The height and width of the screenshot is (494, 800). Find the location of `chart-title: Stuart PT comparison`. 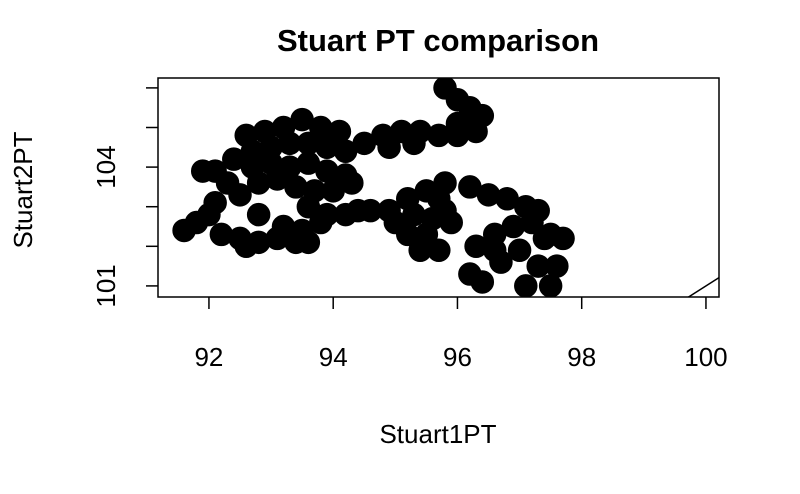

chart-title: Stuart PT comparison is located at coordinates (438, 40).